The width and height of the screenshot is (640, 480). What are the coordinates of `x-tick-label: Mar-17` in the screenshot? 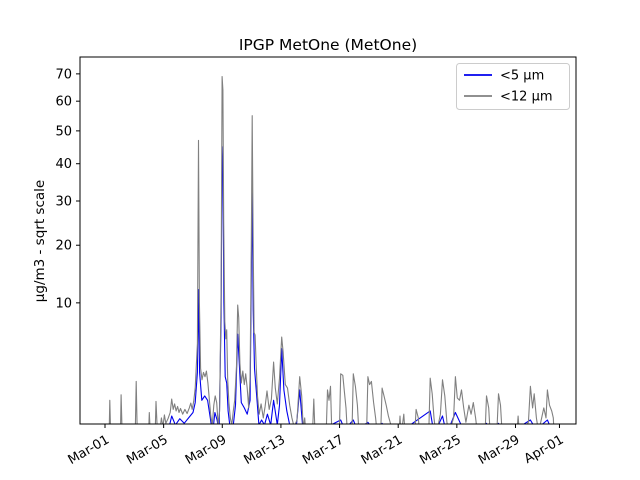 It's located at (323, 449).